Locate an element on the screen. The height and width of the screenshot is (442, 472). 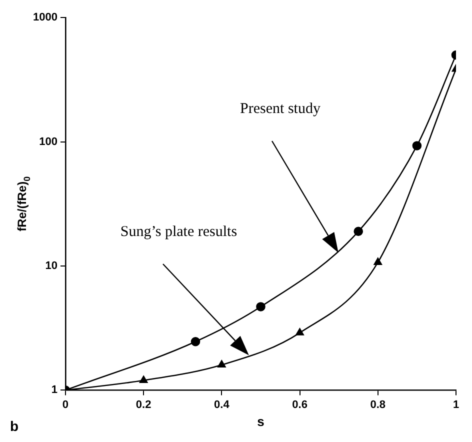
y-tick-label: 100 is located at coordinates (48, 142).